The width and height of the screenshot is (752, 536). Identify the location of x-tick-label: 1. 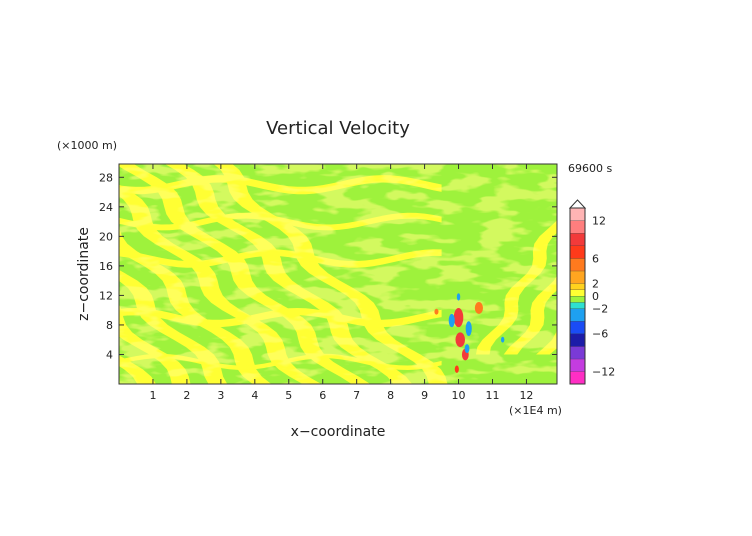
(152, 395).